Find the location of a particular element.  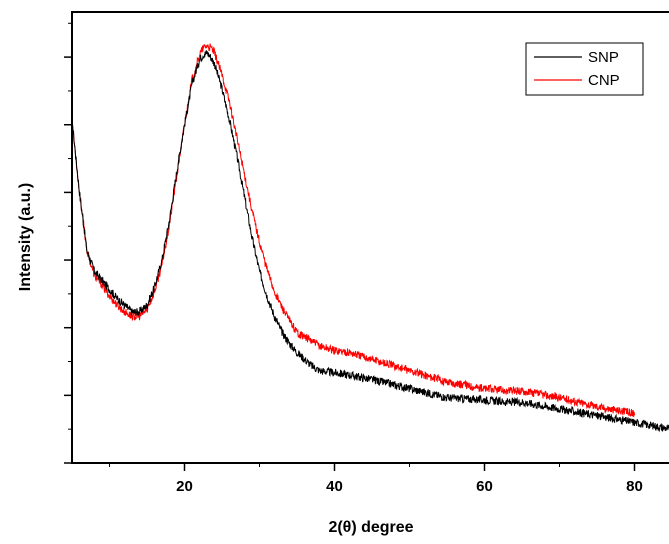

x-tick-label: 20 is located at coordinates (184, 486).